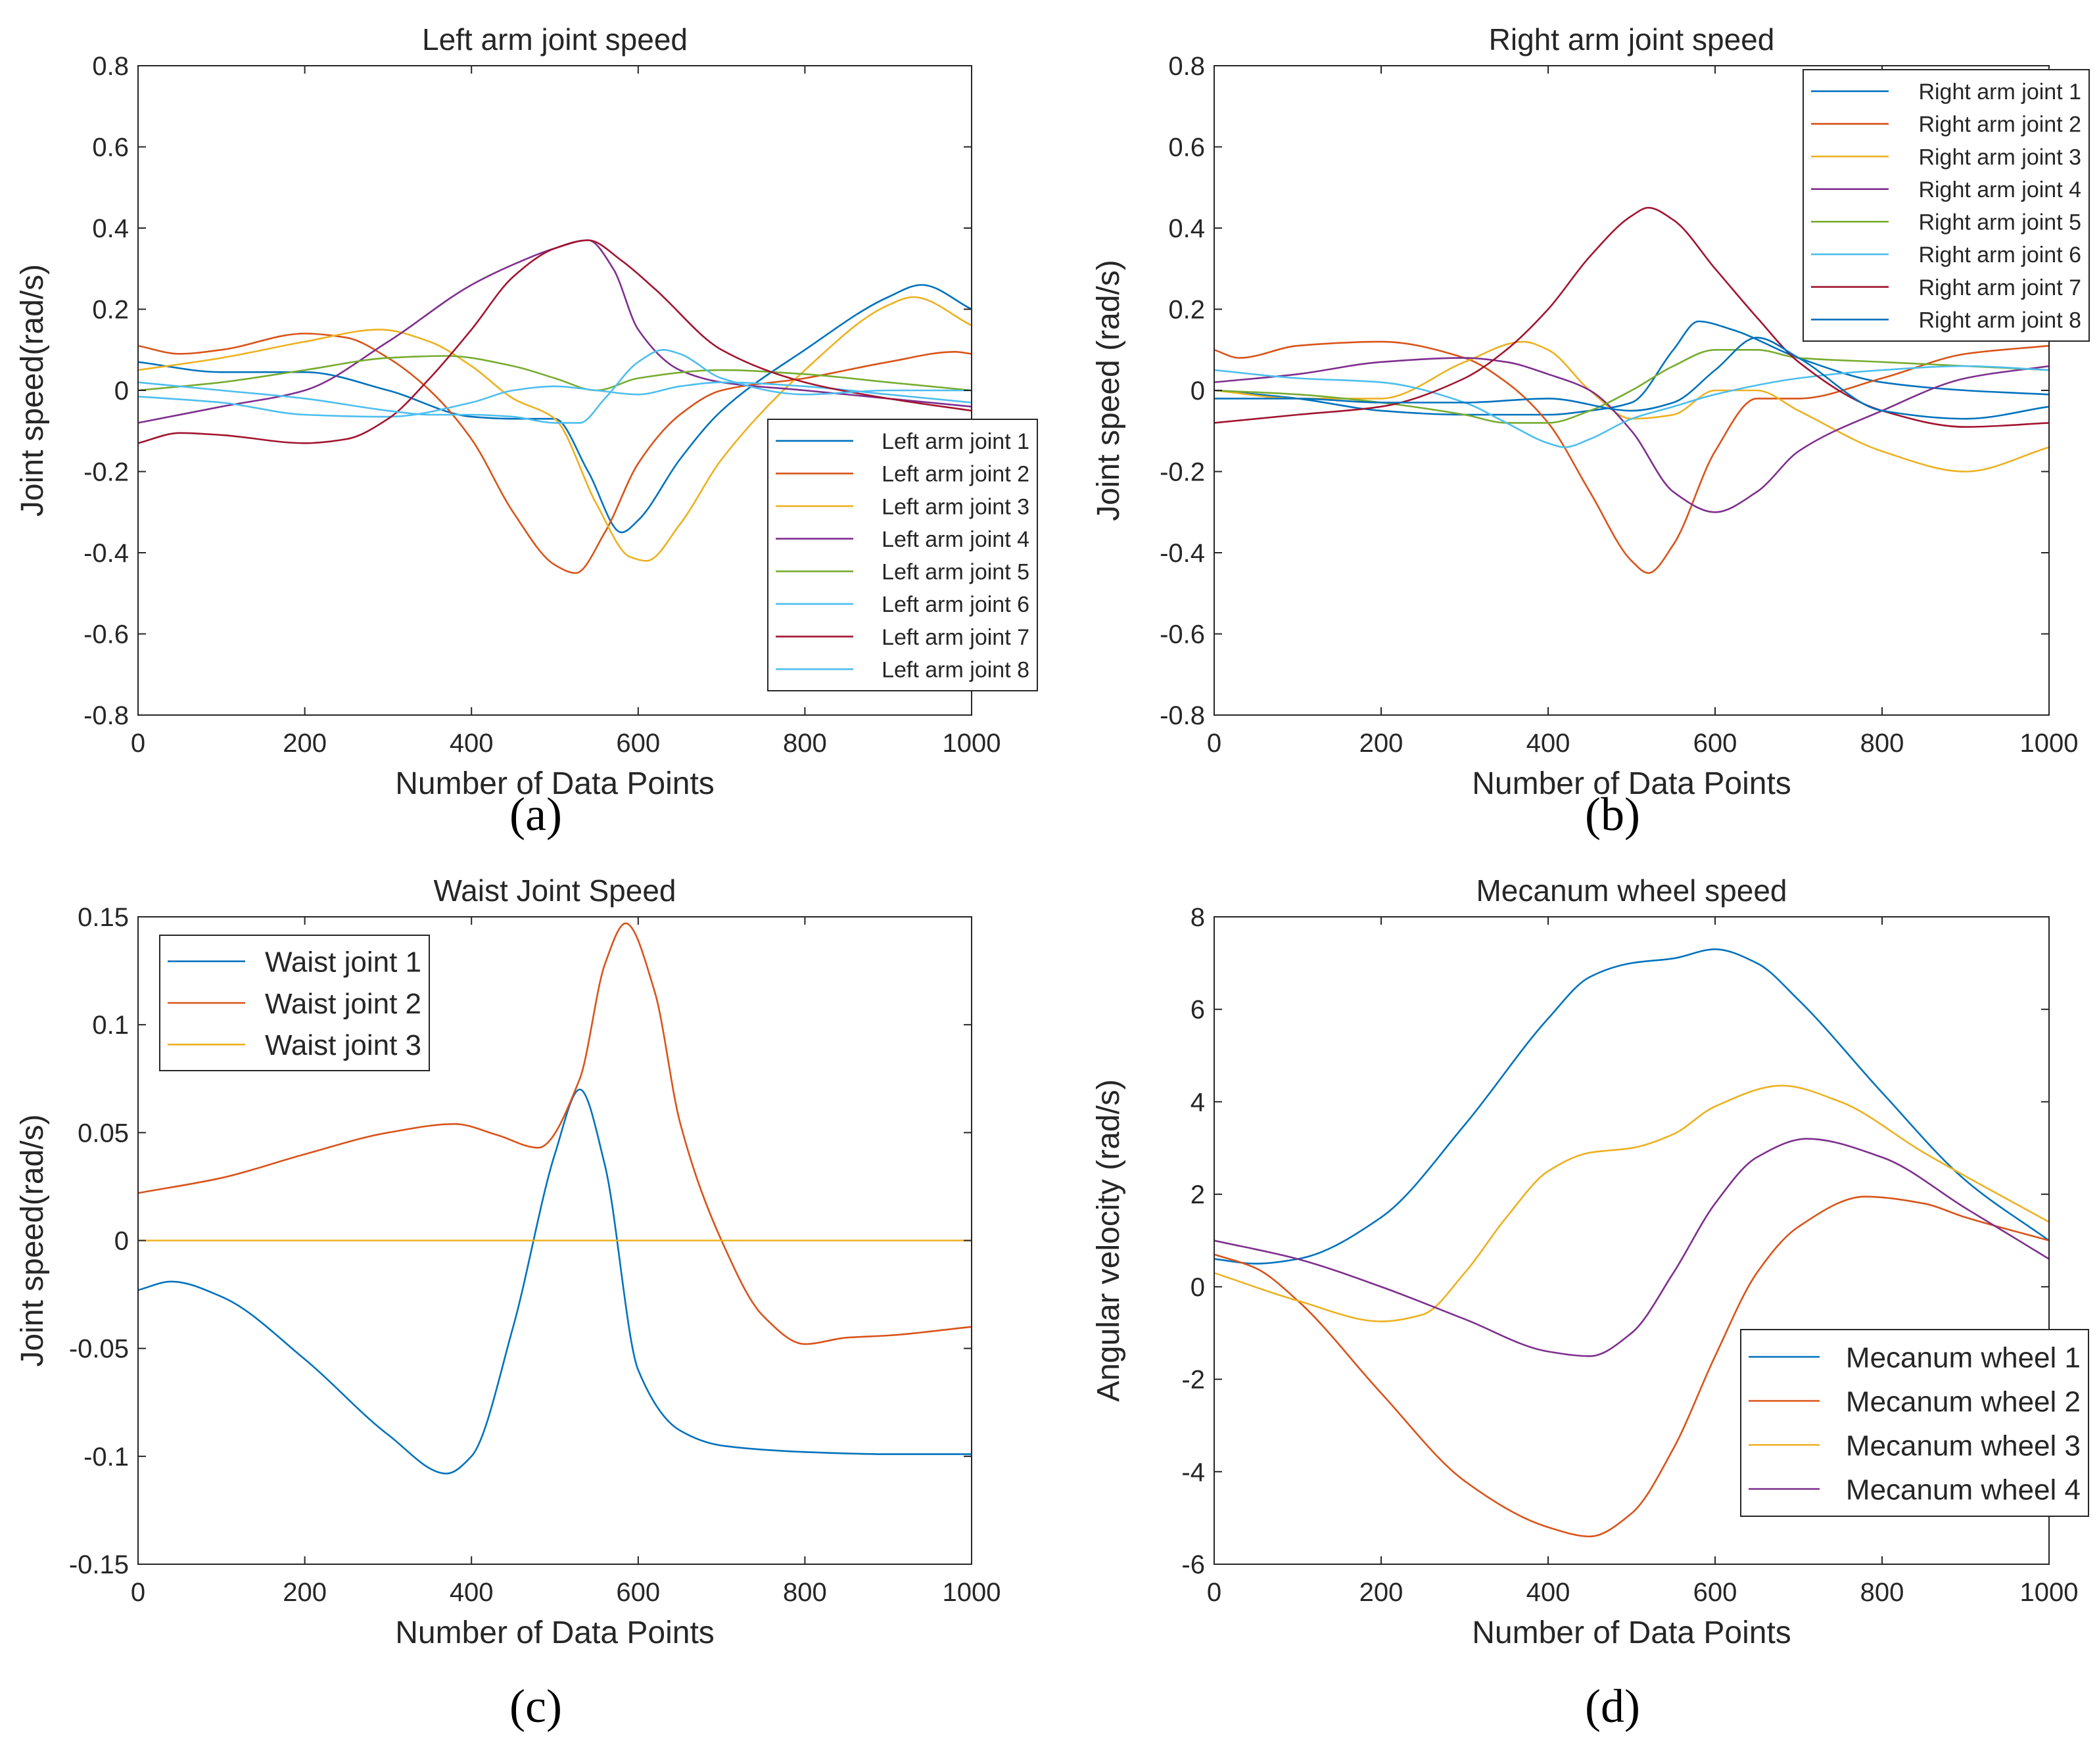  Describe the element at coordinates (1715, 744) in the screenshot. I see `x-tick-label-b-3: 600` at that location.